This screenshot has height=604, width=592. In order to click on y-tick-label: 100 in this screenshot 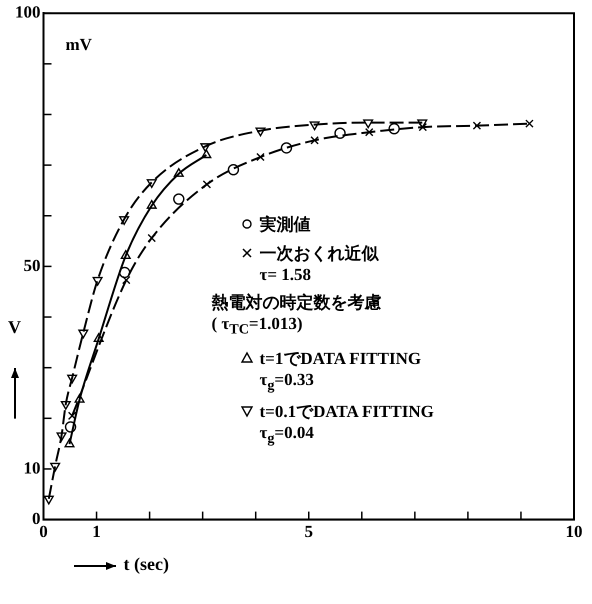, I will do `click(27, 12)`.